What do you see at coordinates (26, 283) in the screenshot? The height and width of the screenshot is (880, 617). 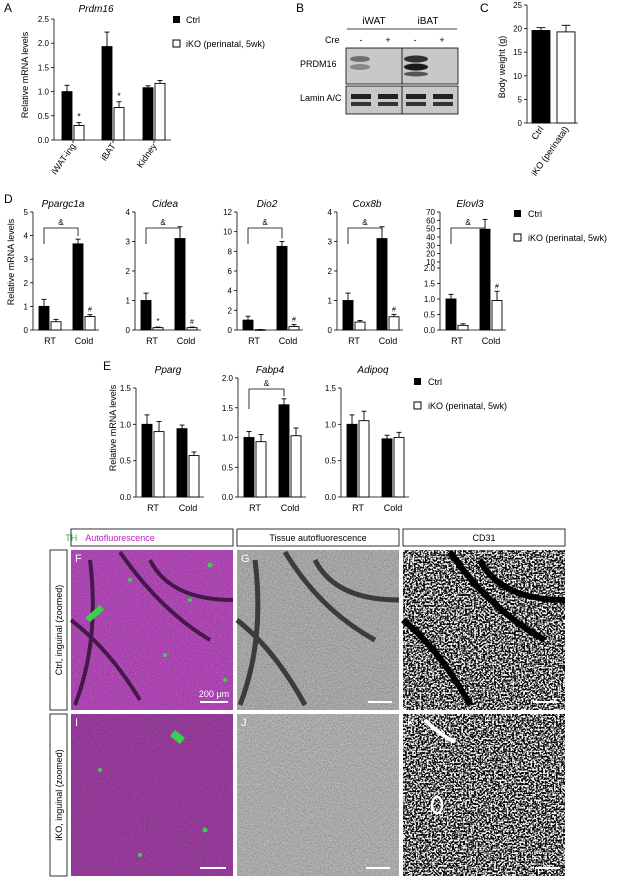 I see `y-tick-label: 2` at bounding box center [26, 283].